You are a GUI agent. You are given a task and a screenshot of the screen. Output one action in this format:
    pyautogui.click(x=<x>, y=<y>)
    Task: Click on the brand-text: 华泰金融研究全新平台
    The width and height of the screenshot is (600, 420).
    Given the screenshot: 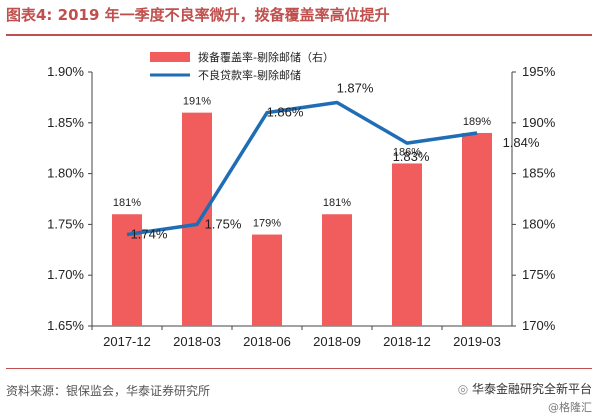 What is the action you would take?
    pyautogui.click(x=531, y=389)
    